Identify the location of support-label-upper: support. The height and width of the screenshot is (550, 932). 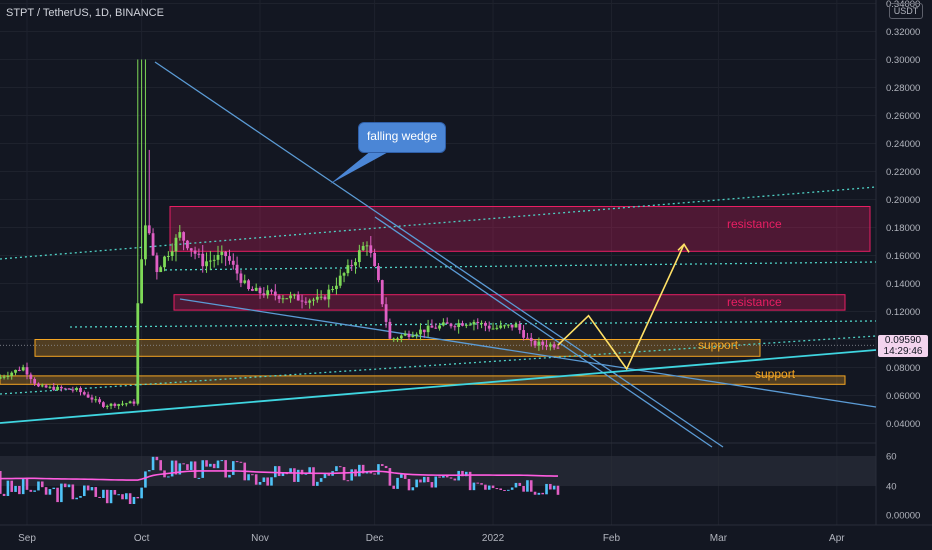
(718, 345).